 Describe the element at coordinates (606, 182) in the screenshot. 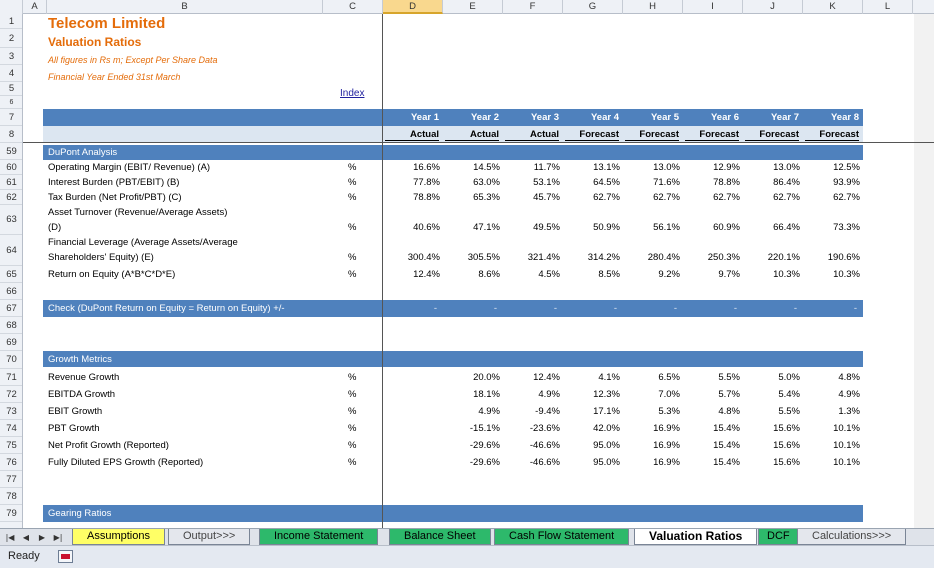

I see `value-cell: 64.5%` at that location.